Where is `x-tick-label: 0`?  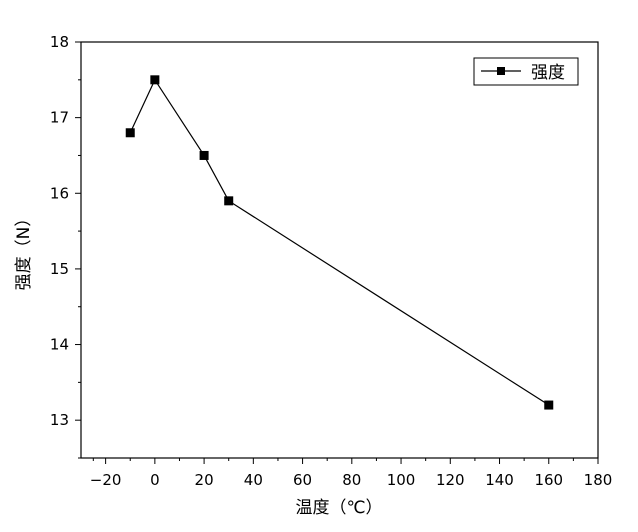 x-tick-label: 0 is located at coordinates (155, 480).